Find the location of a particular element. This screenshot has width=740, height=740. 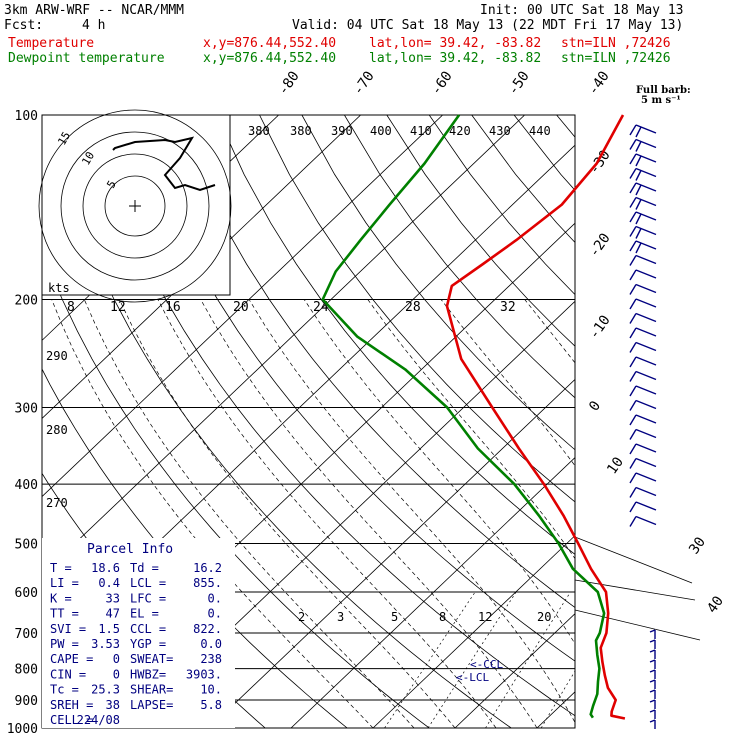

parcel-info-cell: CIN = is located at coordinates (68, 674).